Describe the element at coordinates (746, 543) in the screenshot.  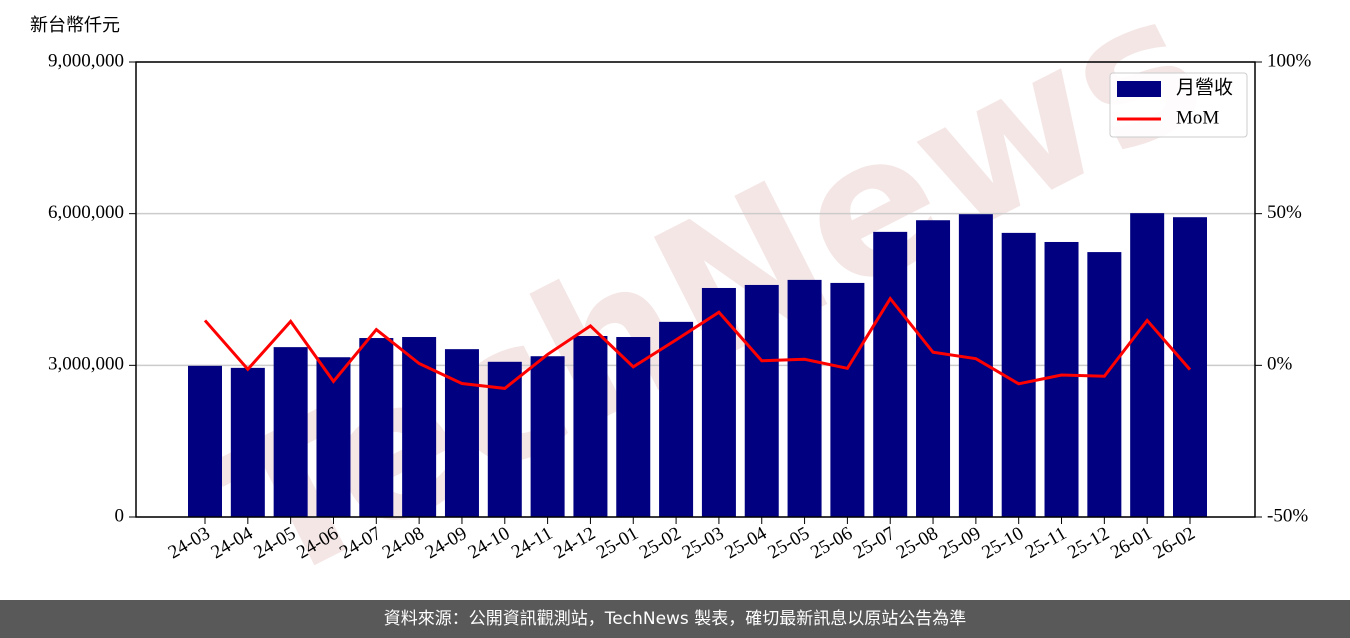
I see `x-tick-label: 25-04` at that location.